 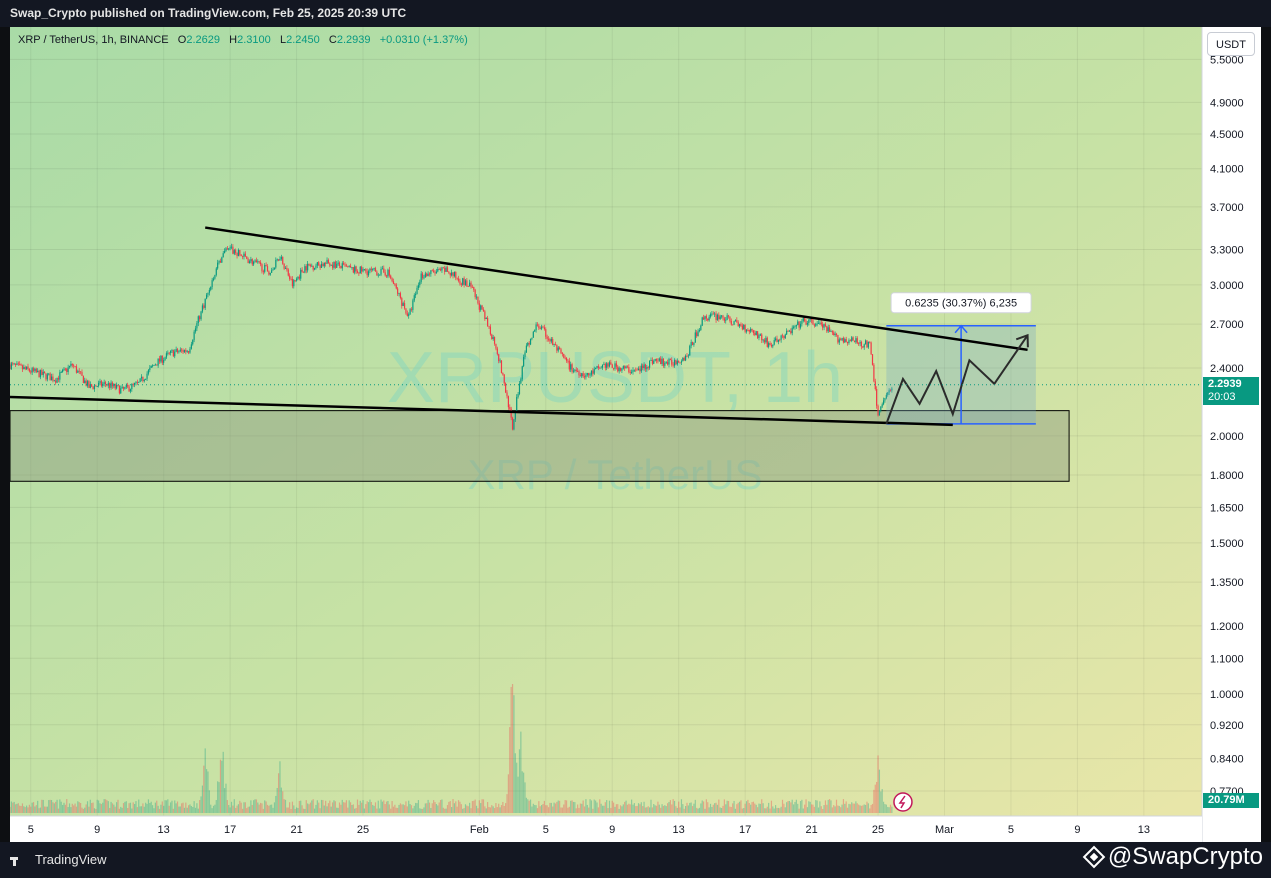 I want to click on price-tick-label: 4.9000, so click(x=1227, y=103).